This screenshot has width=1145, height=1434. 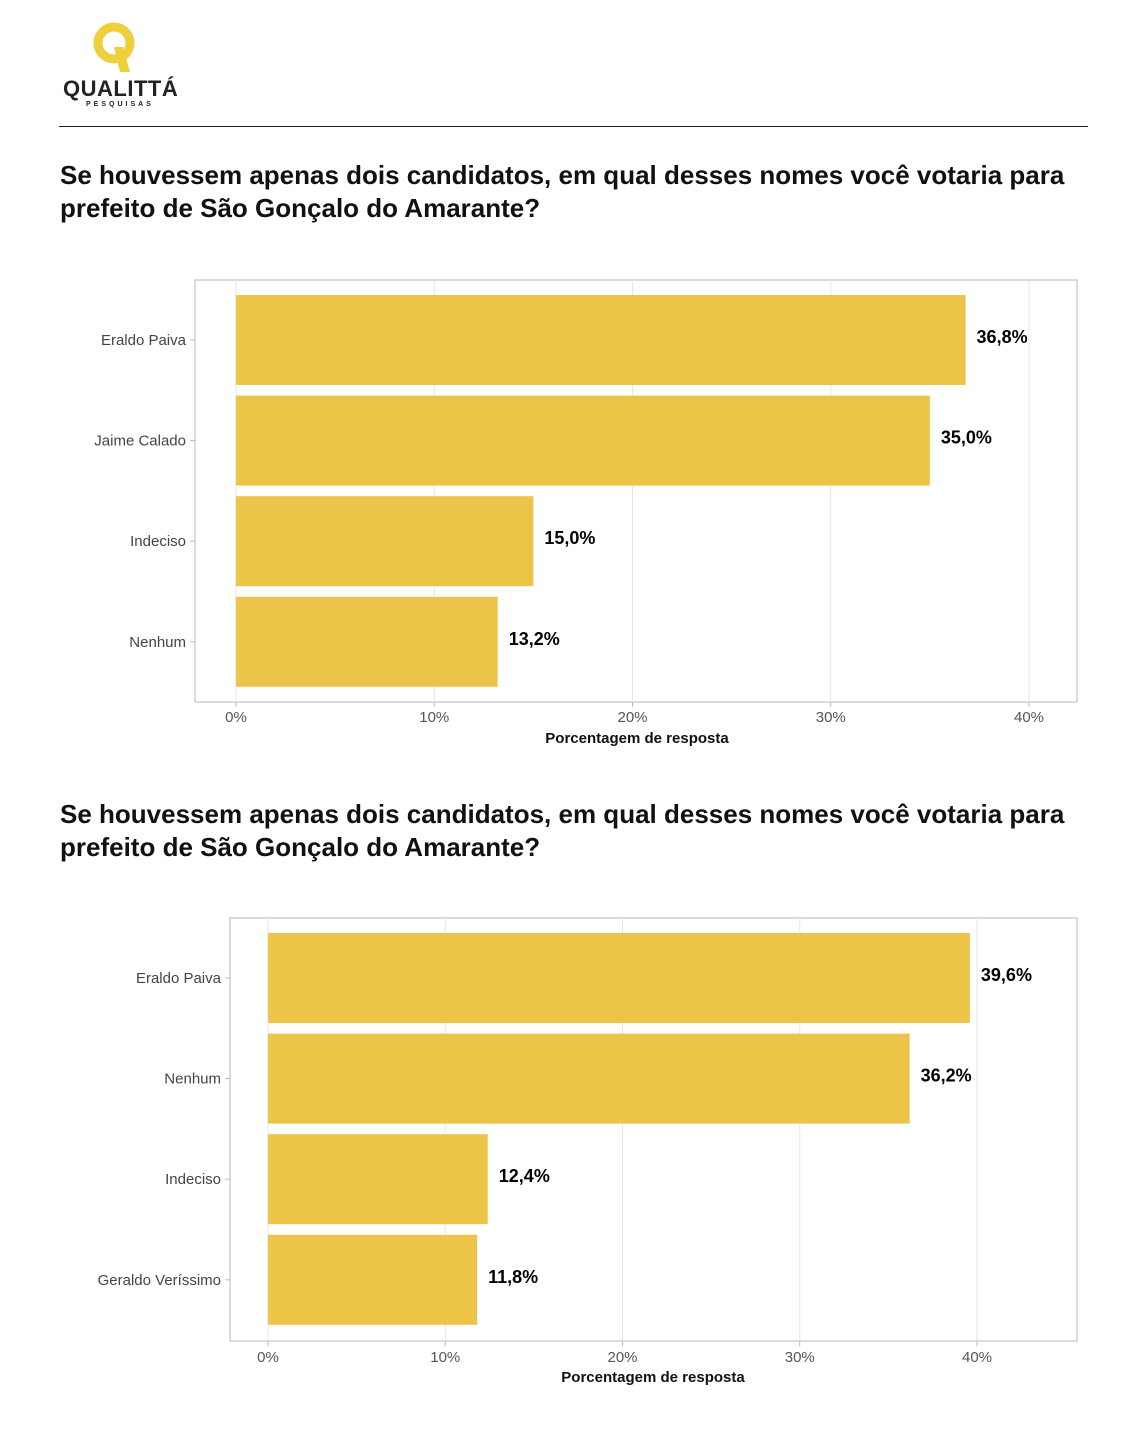 What do you see at coordinates (513, 1277) in the screenshot?
I see `value-label: 11,8%` at bounding box center [513, 1277].